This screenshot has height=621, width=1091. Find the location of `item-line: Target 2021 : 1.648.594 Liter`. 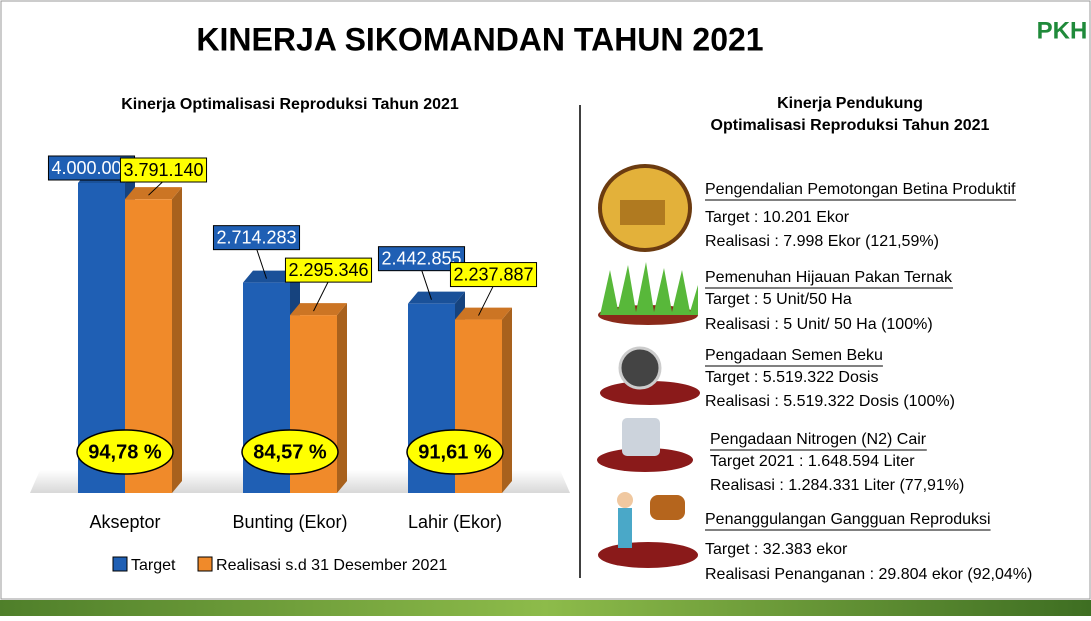

item-line: Target 2021 : 1.648.594 Liter is located at coordinates (812, 461).